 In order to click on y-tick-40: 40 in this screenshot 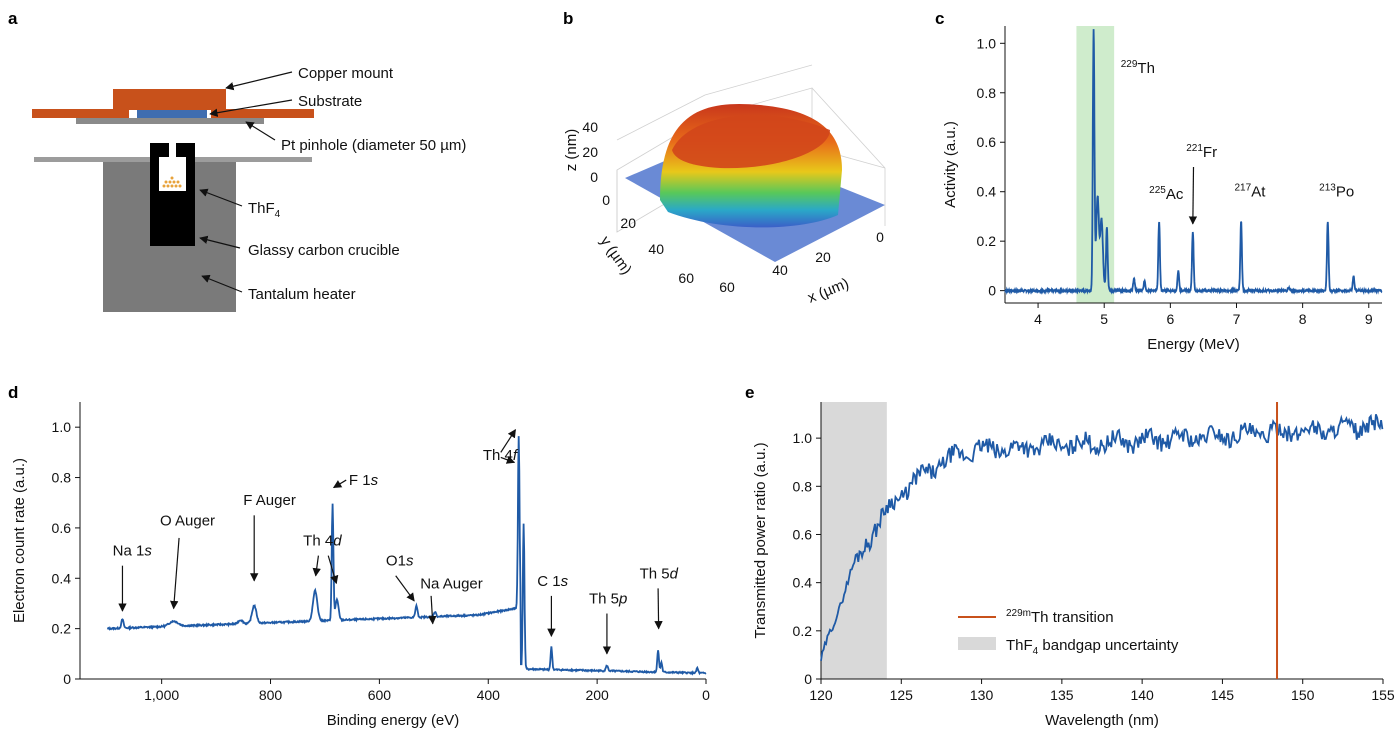, I will do `click(656, 249)`.